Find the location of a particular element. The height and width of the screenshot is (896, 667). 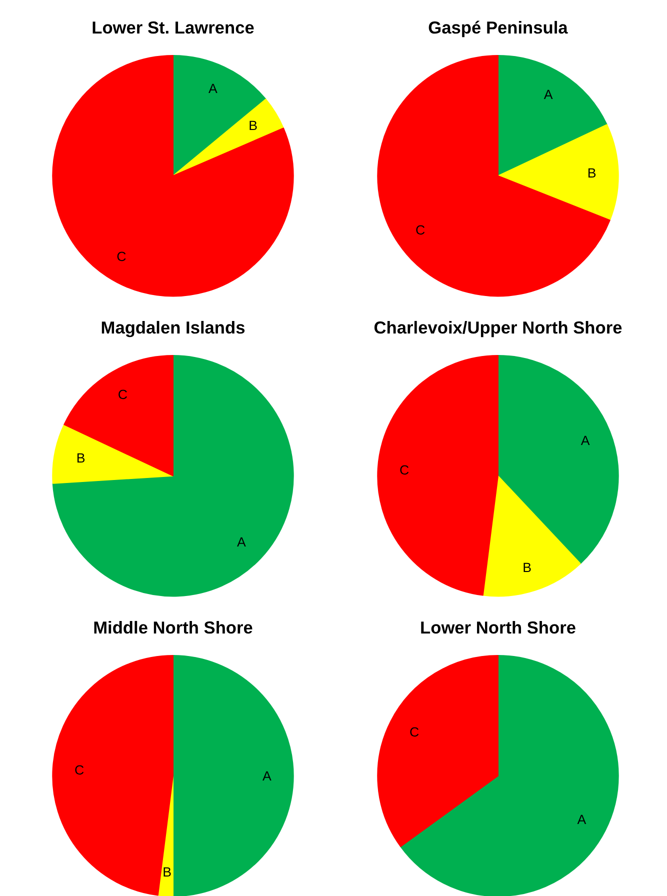

chart-title: Gaspé Peninsula is located at coordinates (498, 28).